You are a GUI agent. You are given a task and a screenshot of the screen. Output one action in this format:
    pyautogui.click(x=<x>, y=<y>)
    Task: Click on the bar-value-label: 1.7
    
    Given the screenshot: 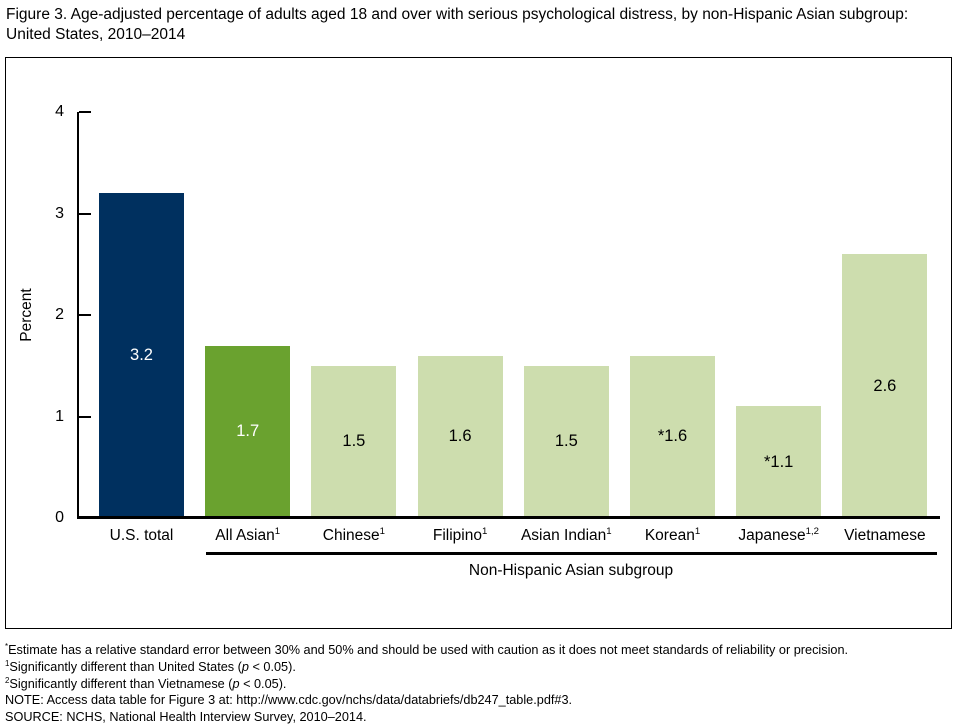 What is the action you would take?
    pyautogui.click(x=248, y=431)
    